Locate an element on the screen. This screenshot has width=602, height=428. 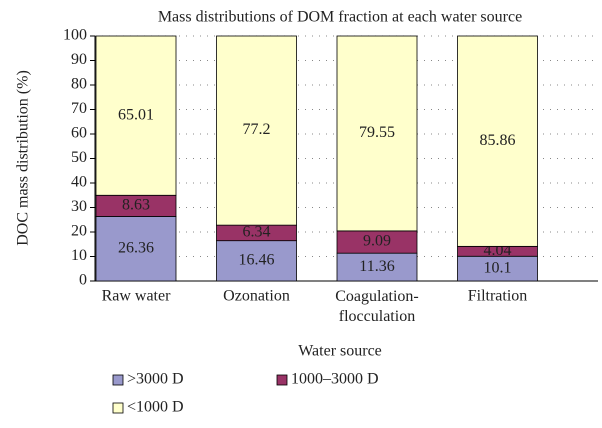
y-tick-label: 60 is located at coordinates (79, 133).